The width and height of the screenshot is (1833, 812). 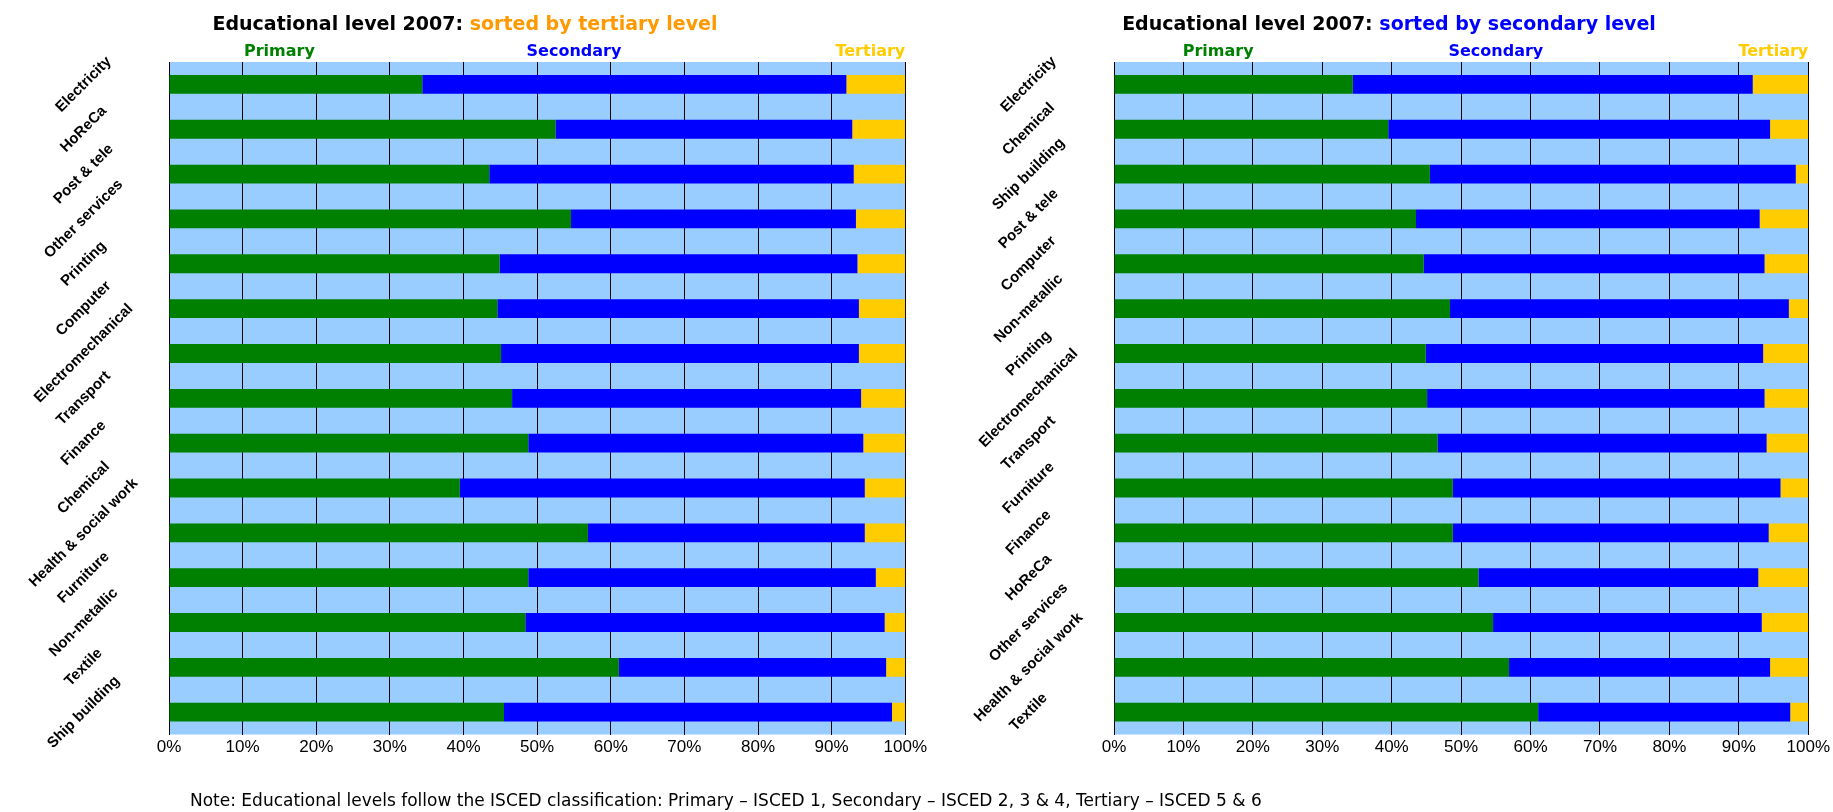 What do you see at coordinates (169, 747) in the screenshot?
I see `x-tick-label: 0%` at bounding box center [169, 747].